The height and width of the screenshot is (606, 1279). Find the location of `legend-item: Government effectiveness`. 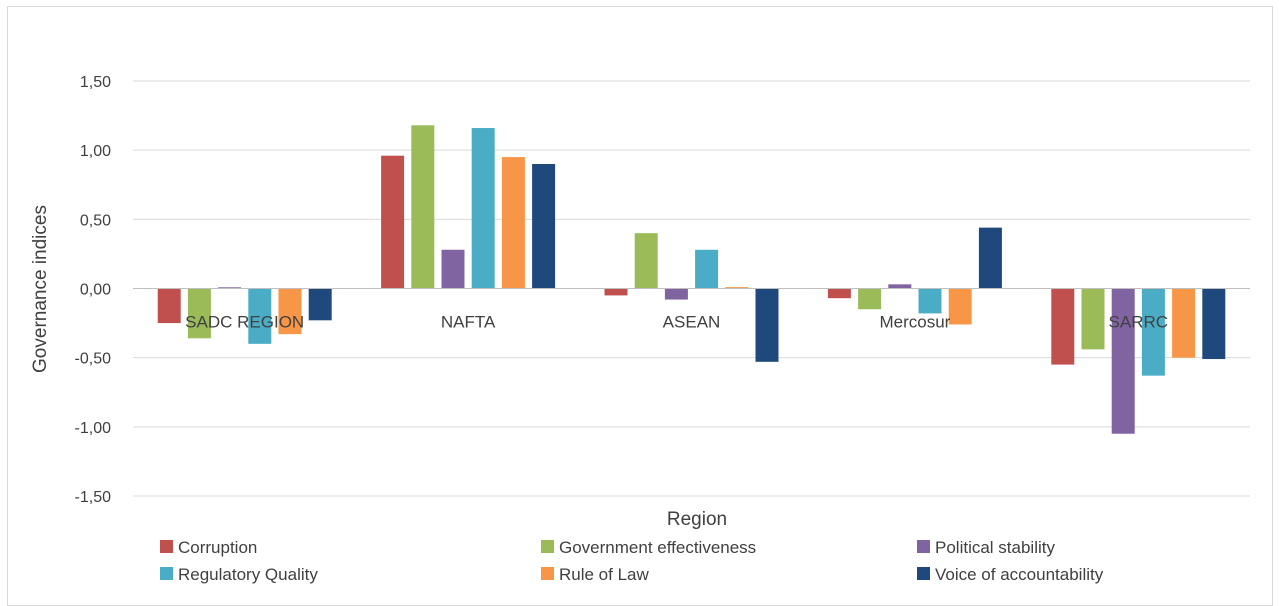

legend-item: Government effectiveness is located at coordinates (648, 547).